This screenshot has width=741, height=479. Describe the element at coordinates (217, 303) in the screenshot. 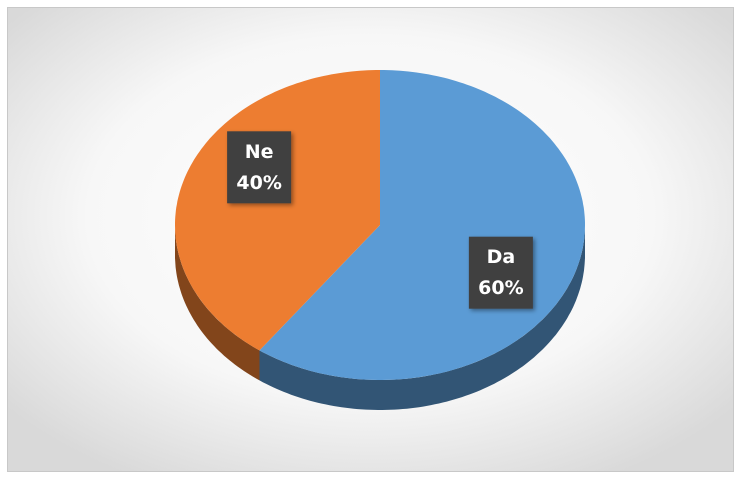

I see `slice-side` at that location.